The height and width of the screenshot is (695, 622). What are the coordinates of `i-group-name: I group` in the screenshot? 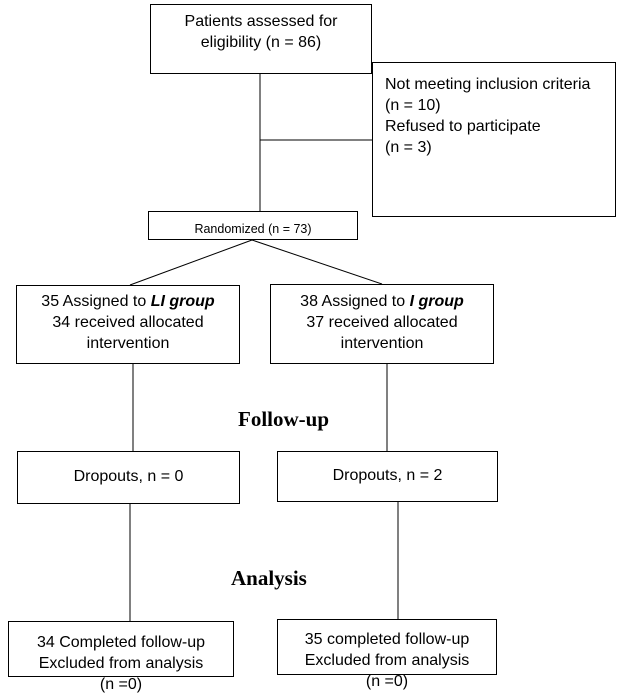 It's located at (436, 301).